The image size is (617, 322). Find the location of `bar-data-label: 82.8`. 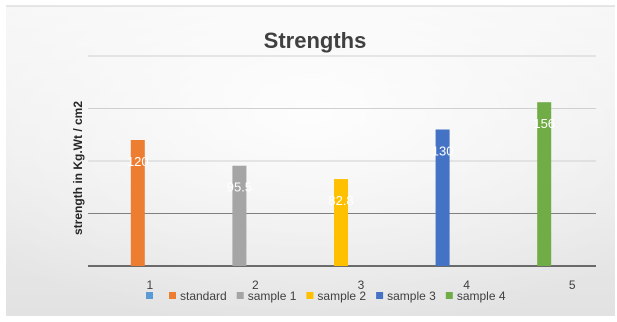

bar-data-label: 82.8 is located at coordinates (340, 200).